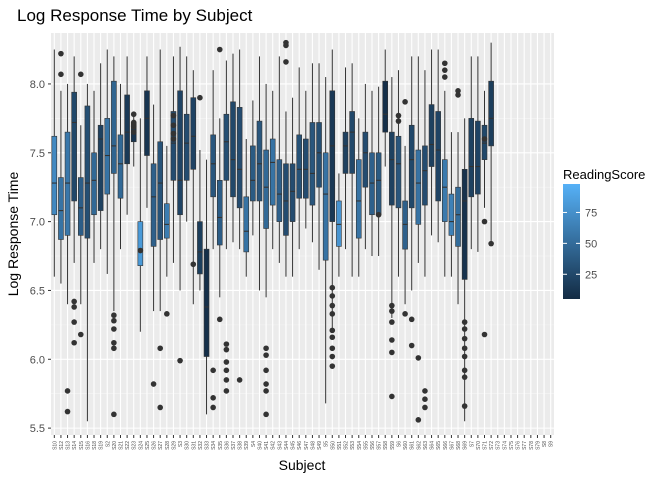  Describe the element at coordinates (459, 445) in the screenshot. I see `x-tick-label: S68` at that location.